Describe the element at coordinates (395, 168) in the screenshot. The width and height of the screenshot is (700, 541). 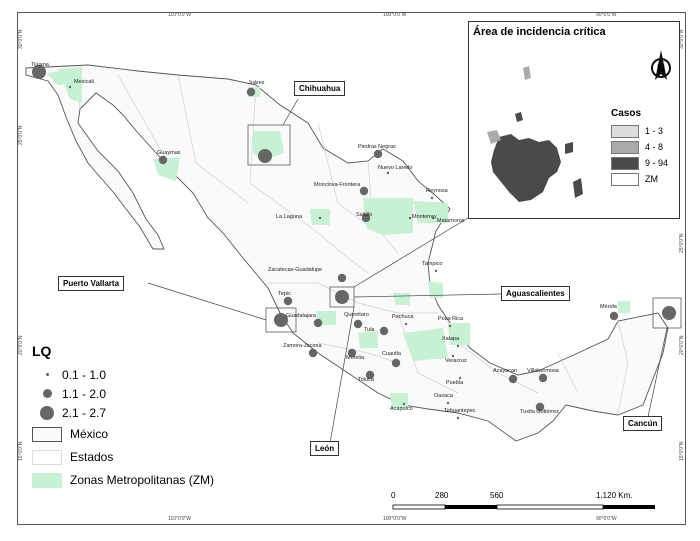
I see `city-label: Nuevo Laredo` at that location.